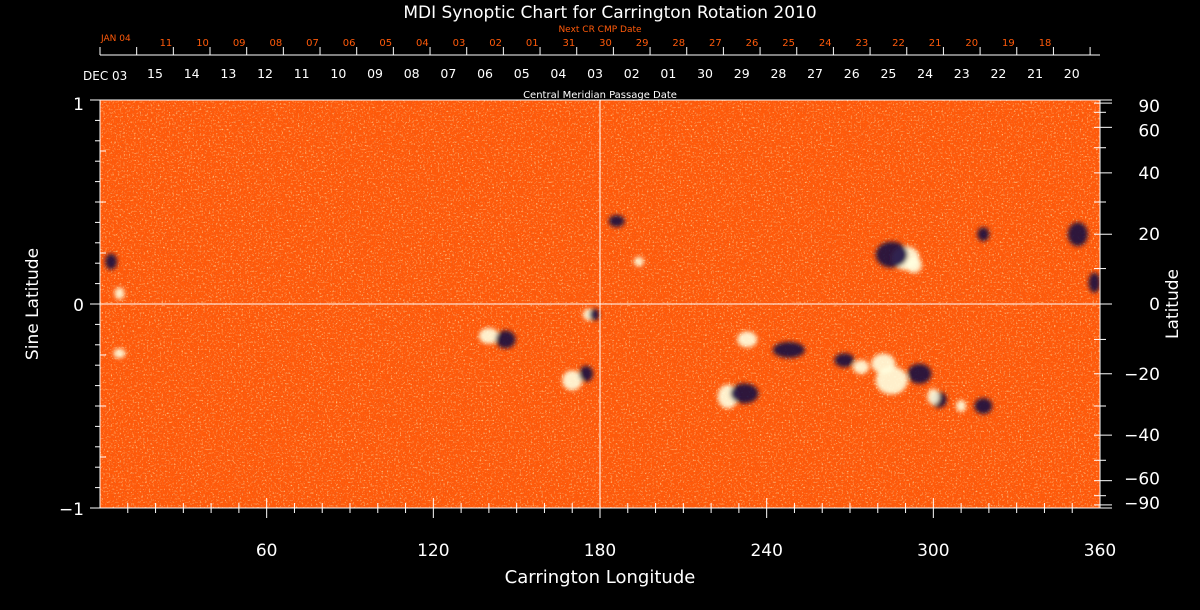 Image resolution: width=1200 pixels, height=610 pixels. I want to click on cmp-date-label: 20, so click(1072, 73).